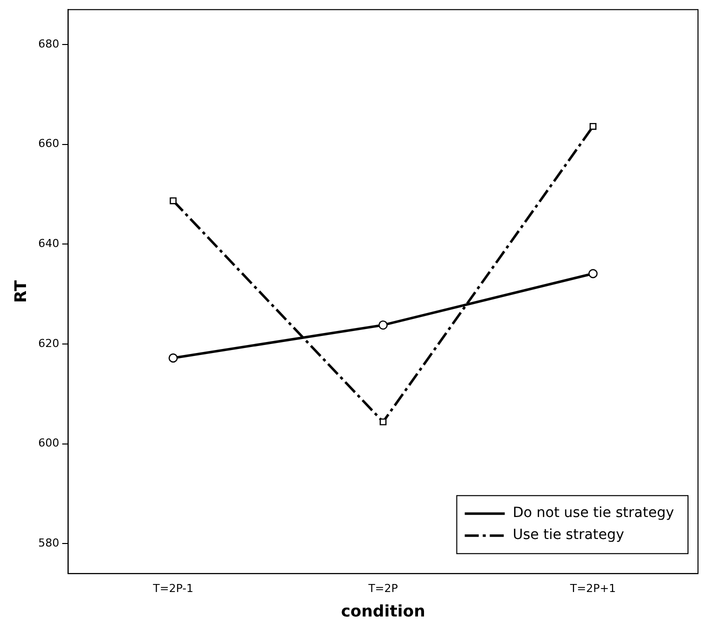  I want to click on legend-label: Do not use tie strategy, so click(593, 513).